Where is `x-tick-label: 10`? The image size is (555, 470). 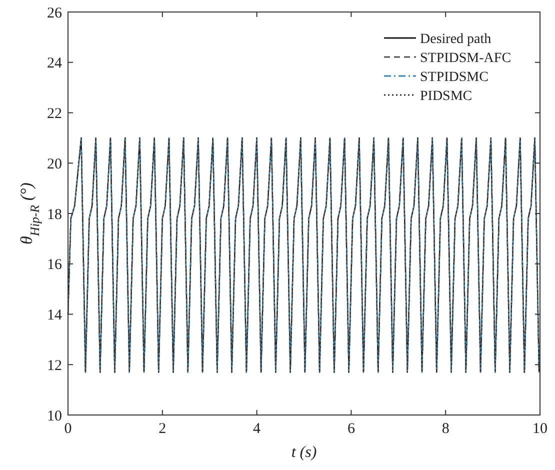
x-tick-label: 10 is located at coordinates (540, 429).